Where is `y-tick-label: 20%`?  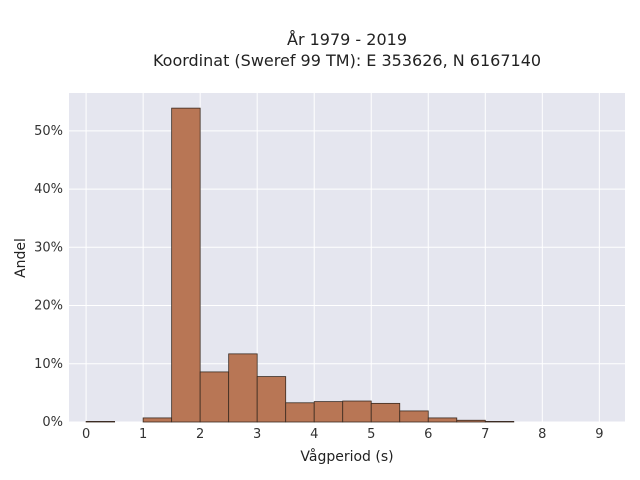
y-tick-label: 20% is located at coordinates (48, 306).